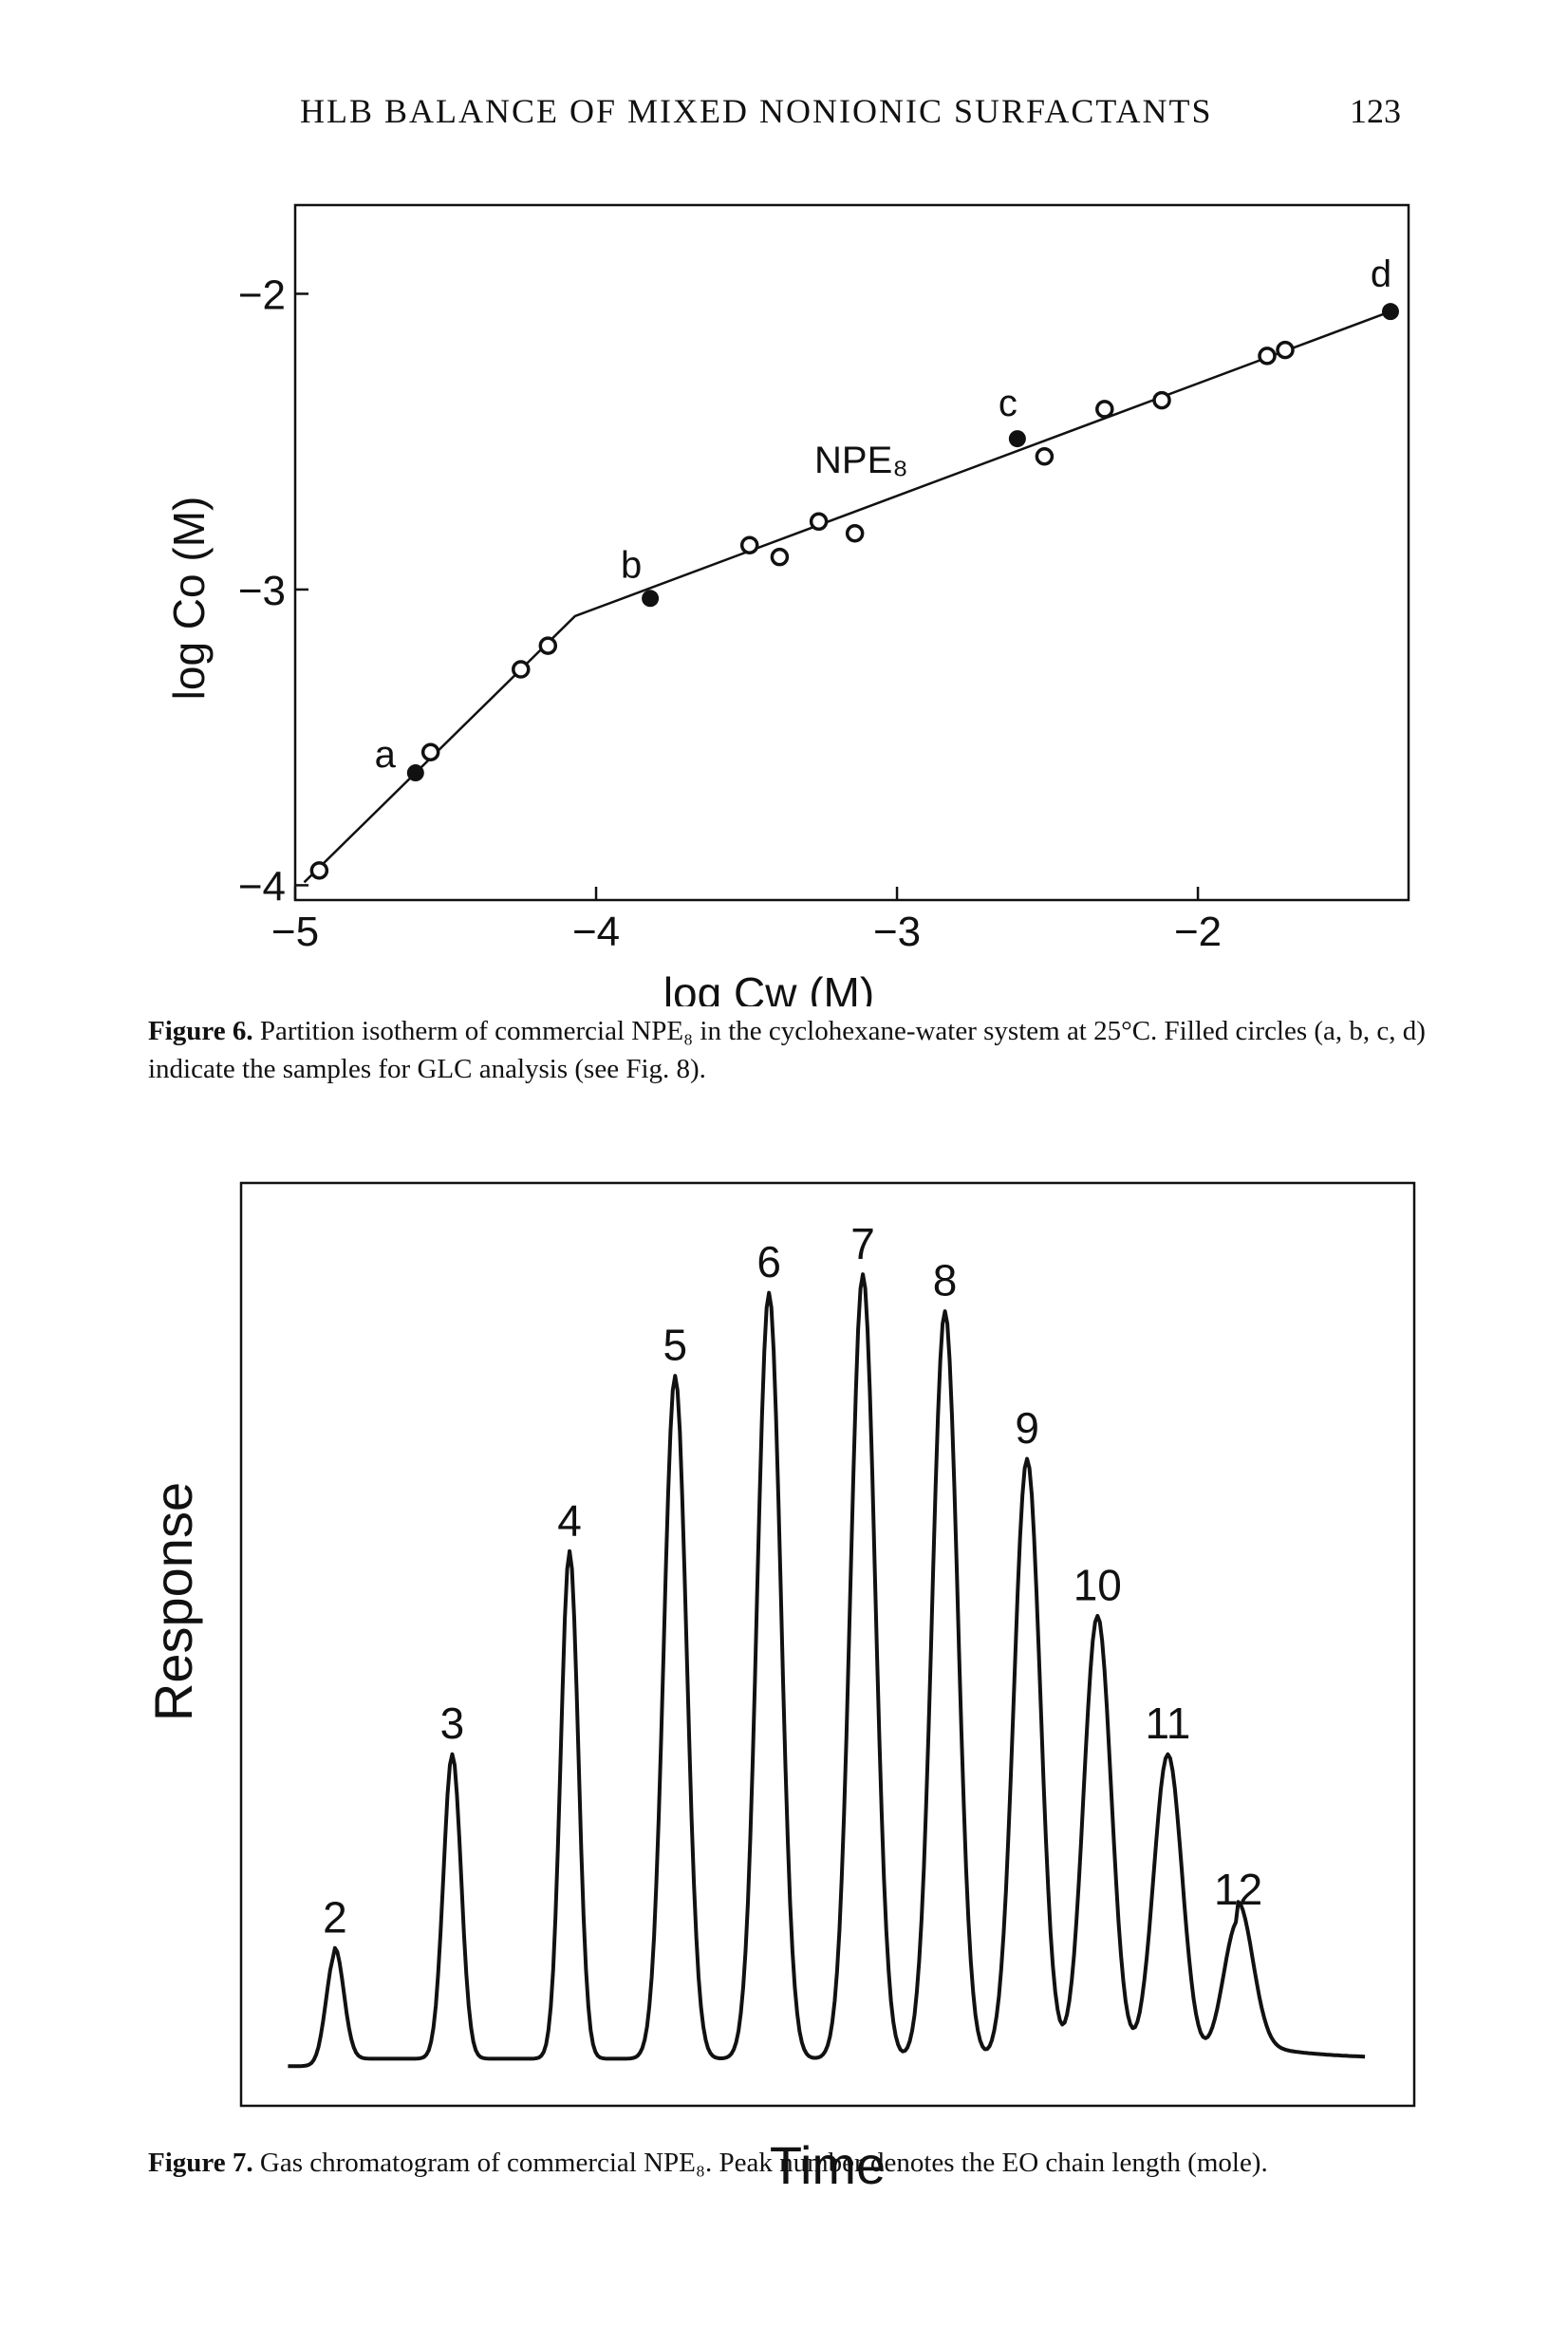 This screenshot has height=2346, width=1568. Describe the element at coordinates (1238, 1889) in the screenshot. I see `fig7-peak-label: 12` at that location.